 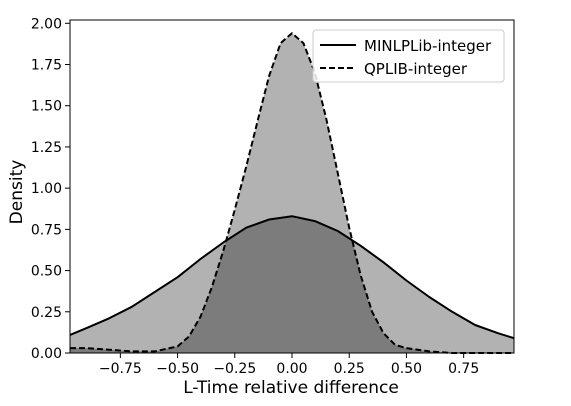 What do you see at coordinates (46, 354) in the screenshot?
I see `y-tick-label: 0.00` at bounding box center [46, 354].